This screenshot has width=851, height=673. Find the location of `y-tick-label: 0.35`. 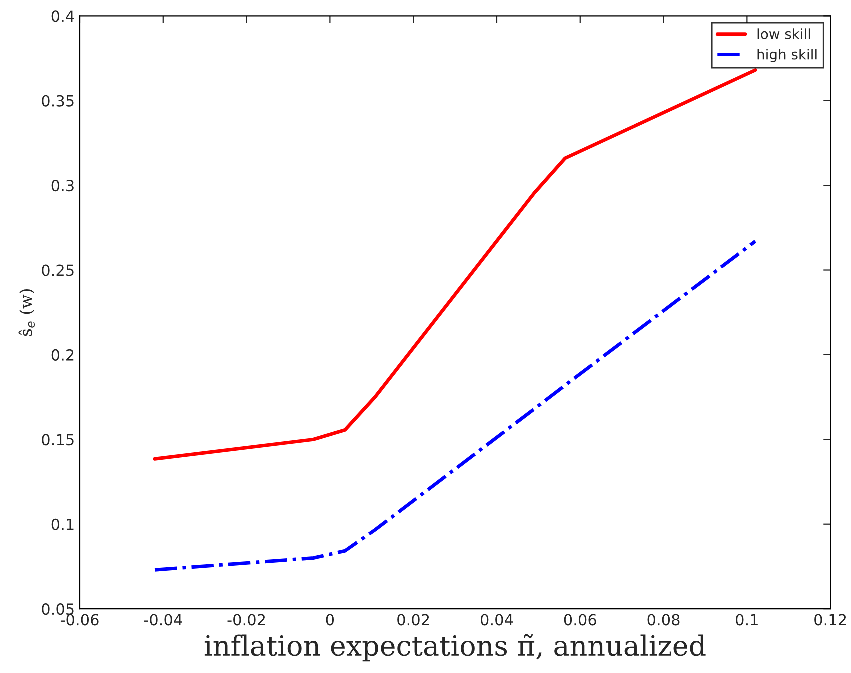

y-tick-label: 0.35 is located at coordinates (58, 101).